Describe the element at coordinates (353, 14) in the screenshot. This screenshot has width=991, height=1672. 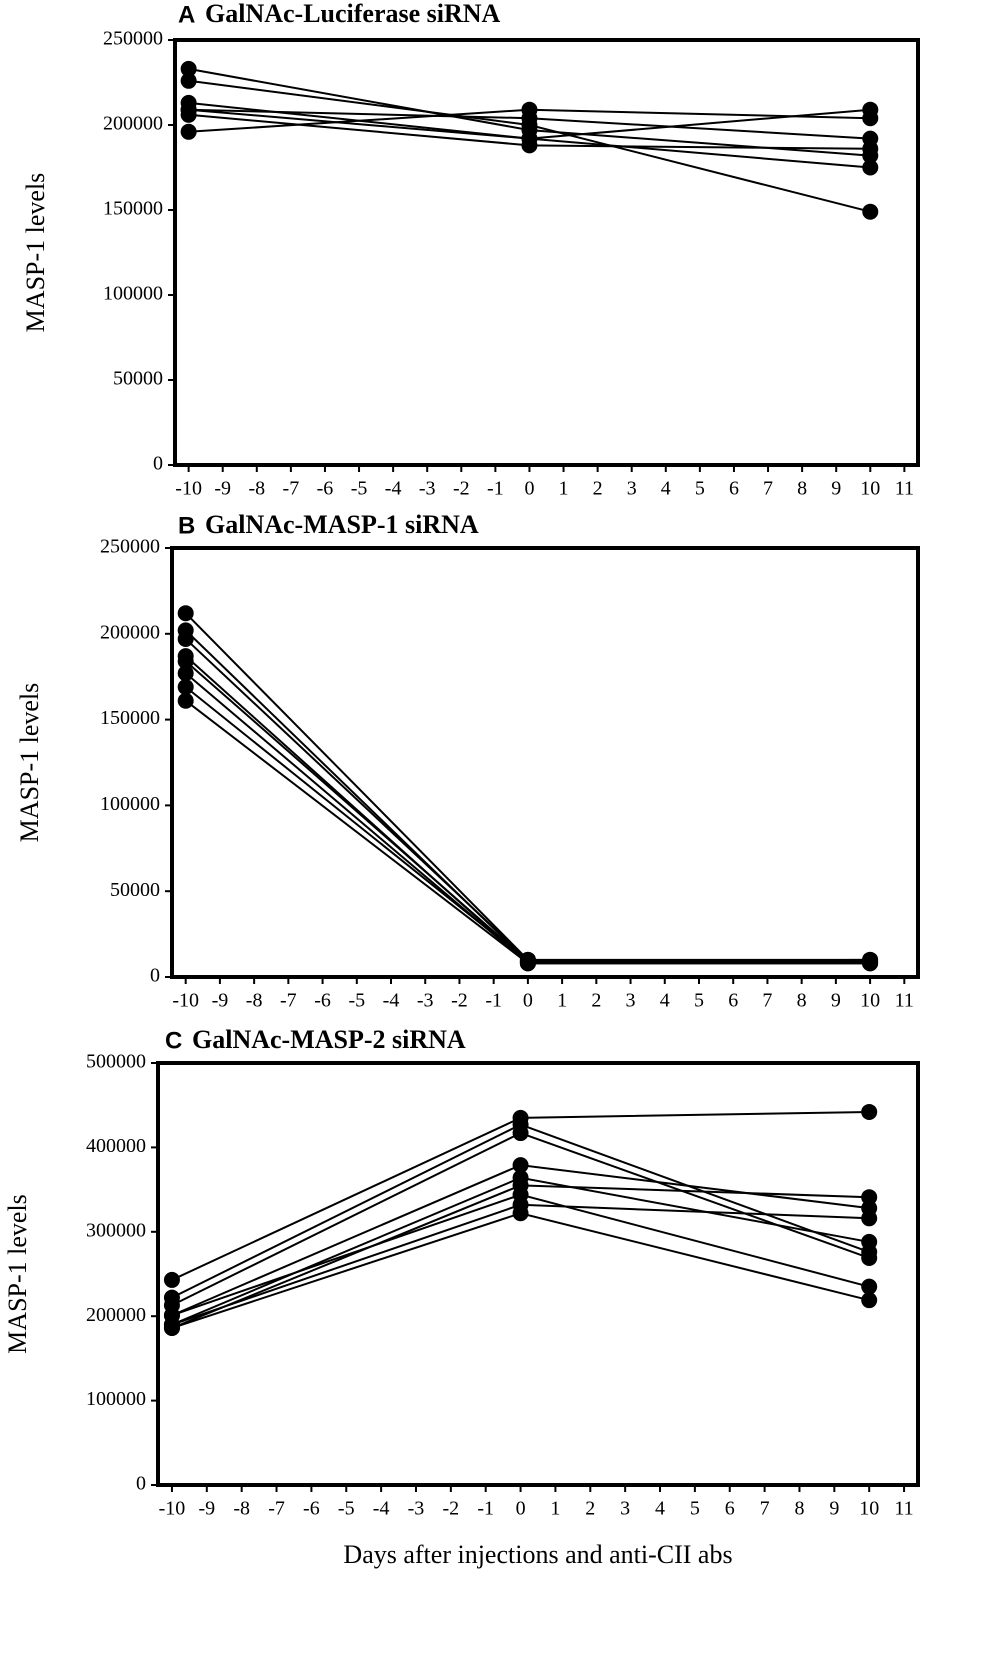
I see `chart-title: GalNAc-Luciferase siRNA` at that location.